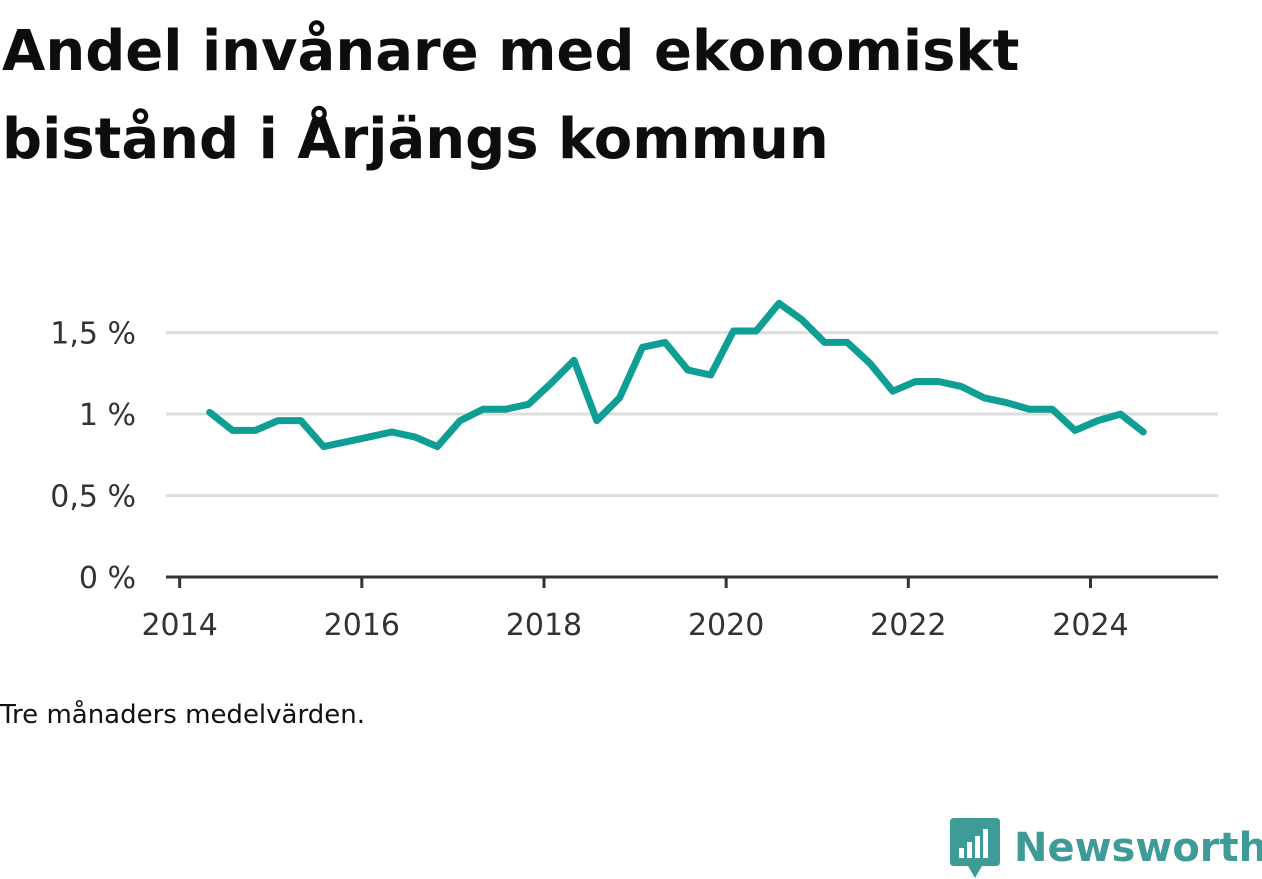 The width and height of the screenshot is (1262, 879). Describe the element at coordinates (362, 625) in the screenshot. I see `x-tick-label: 2016` at that location.